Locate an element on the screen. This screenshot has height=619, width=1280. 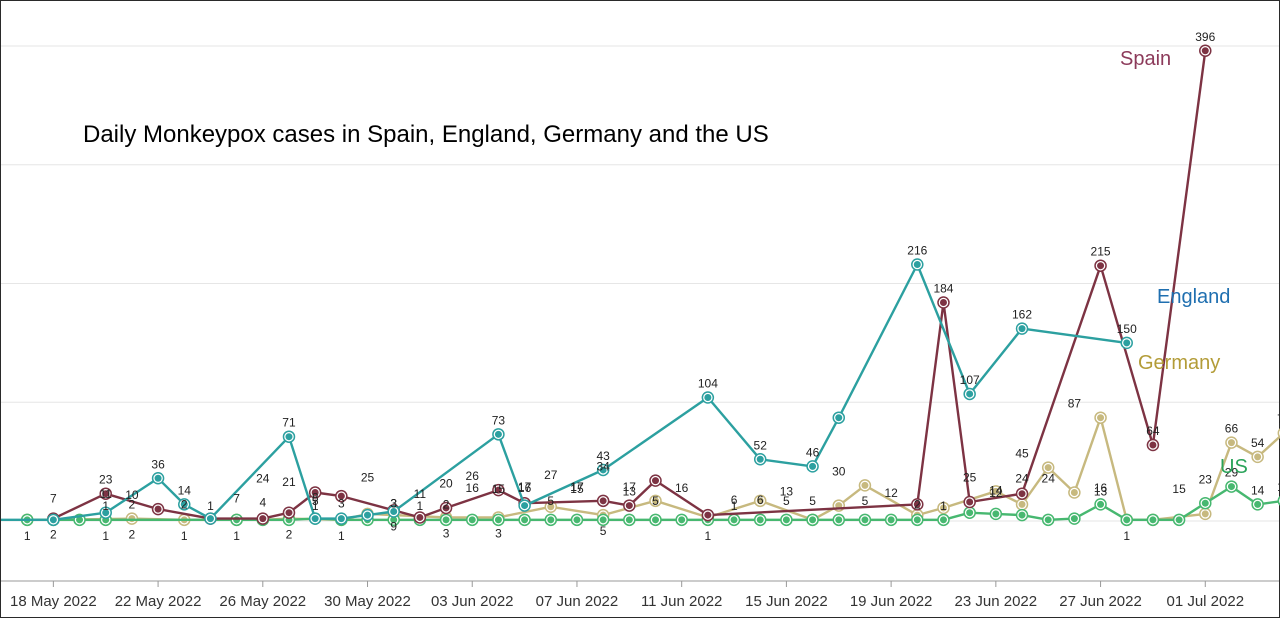
x-tick-label: 18 May 2022 is located at coordinates (53, 601).